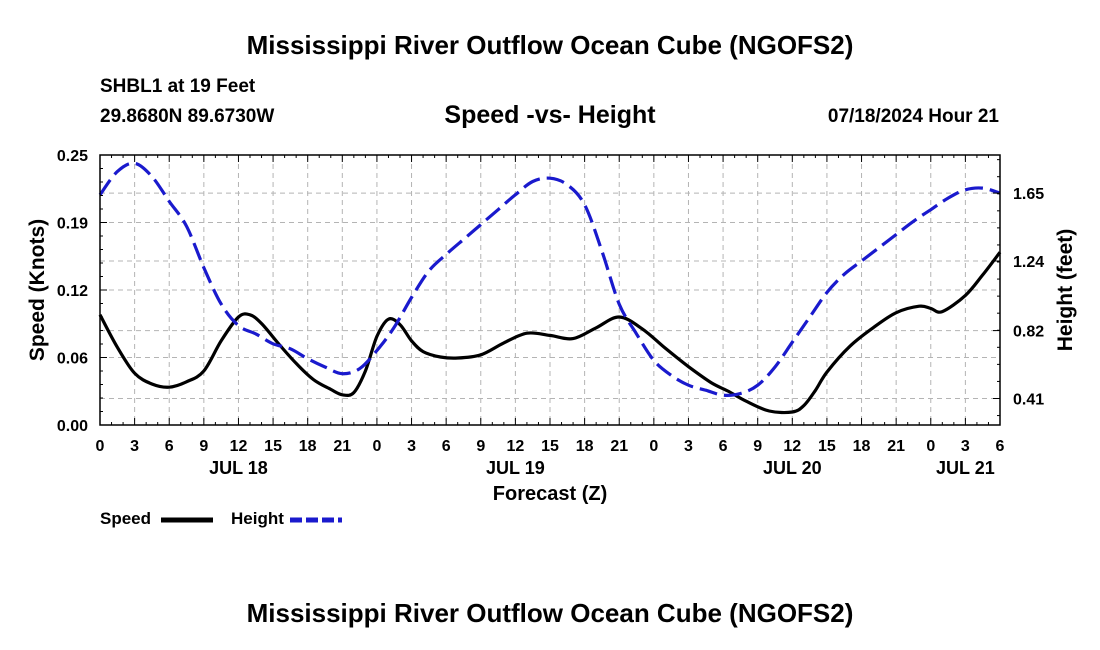 Image resolution: width=1100 pixels, height=650 pixels. What do you see at coordinates (72, 359) in the screenshot?
I see `y-tick-label-left: 0.06` at bounding box center [72, 359].